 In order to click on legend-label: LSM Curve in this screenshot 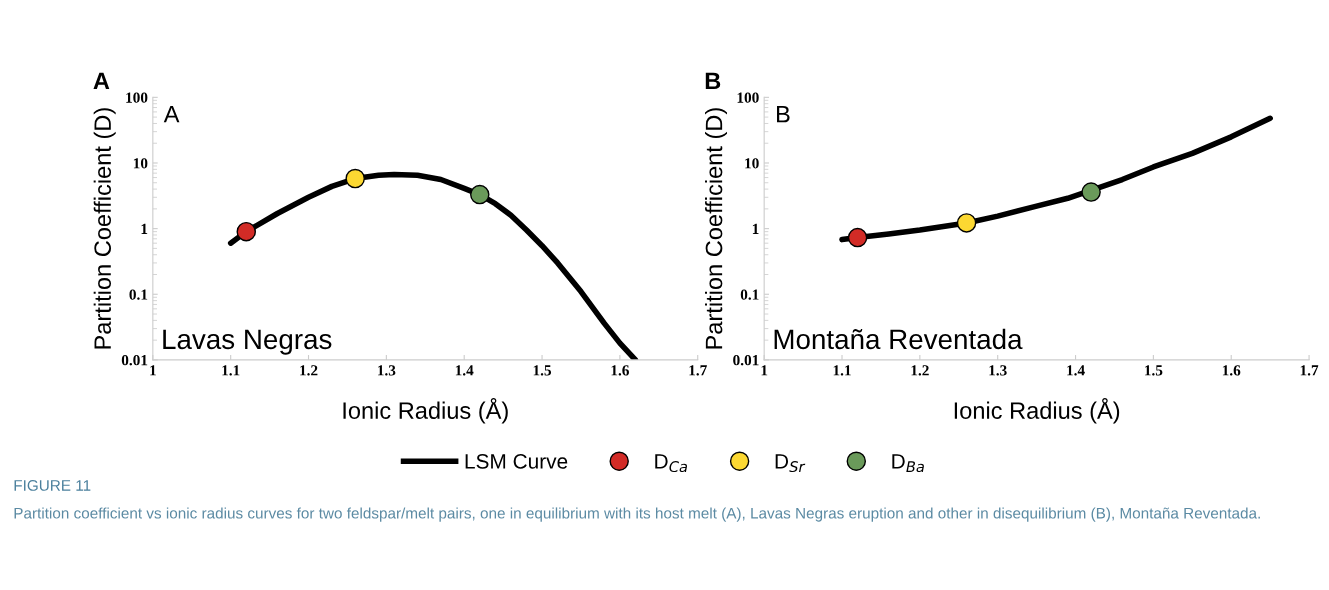, I will do `click(516, 461)`.